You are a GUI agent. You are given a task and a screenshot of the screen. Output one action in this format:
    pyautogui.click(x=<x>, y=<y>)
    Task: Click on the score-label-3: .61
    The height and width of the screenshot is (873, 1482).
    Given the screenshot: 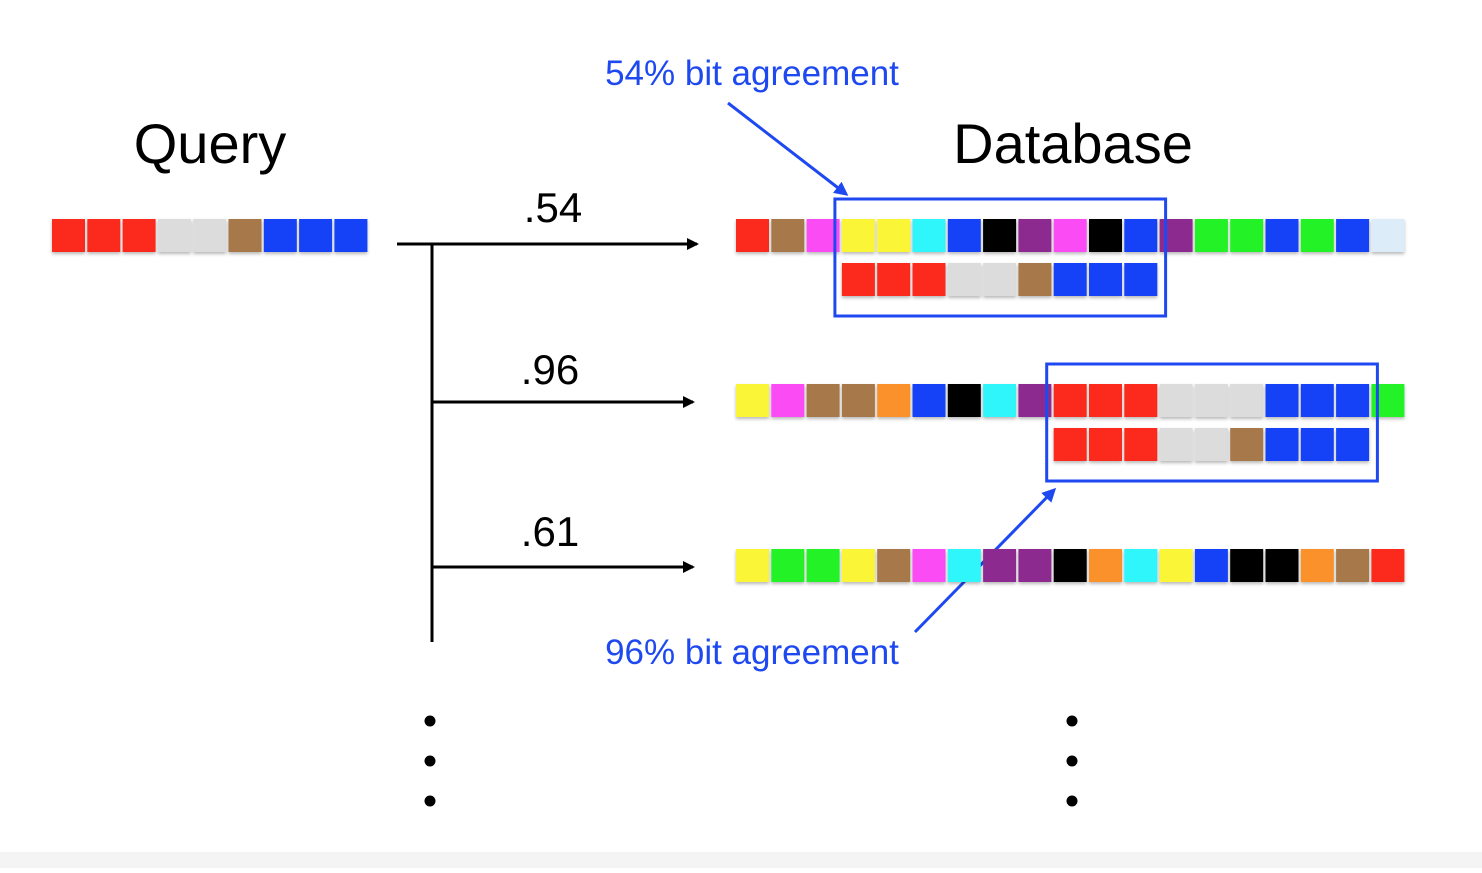 What is the action you would take?
    pyautogui.click(x=550, y=531)
    